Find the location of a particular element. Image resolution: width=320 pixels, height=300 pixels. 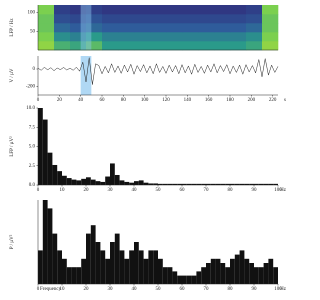

y-tick-label: 2.5 is located at coordinates (32, 166).